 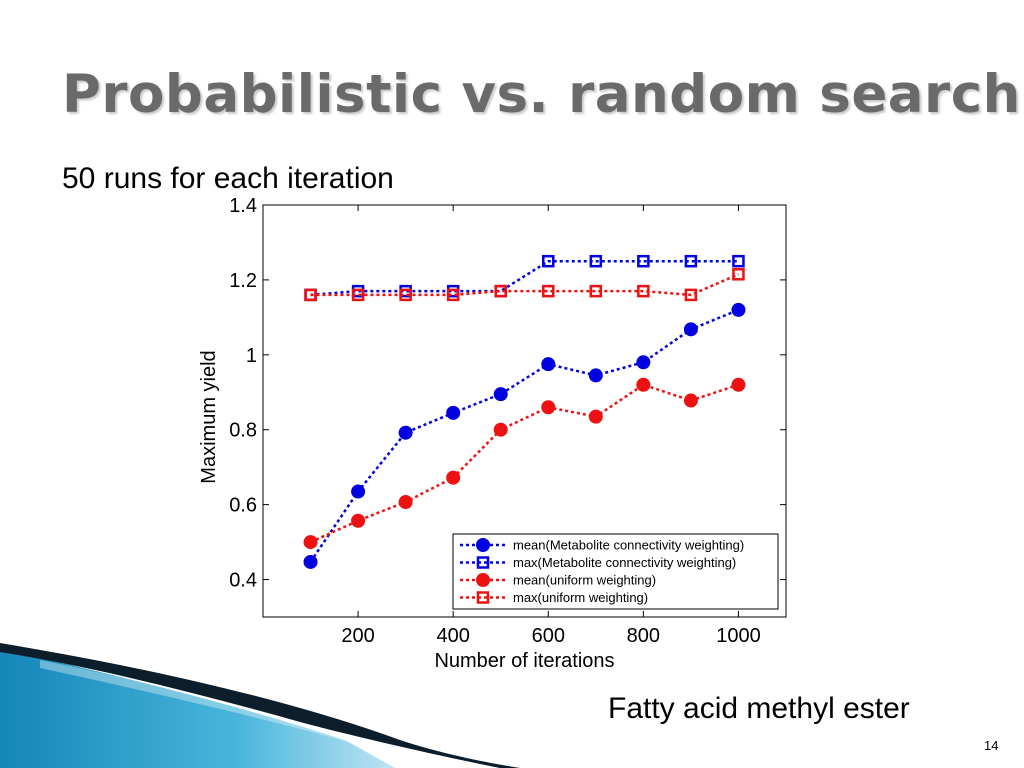 What do you see at coordinates (243, 281) in the screenshot?
I see `y-tick-label: 1.2` at bounding box center [243, 281].